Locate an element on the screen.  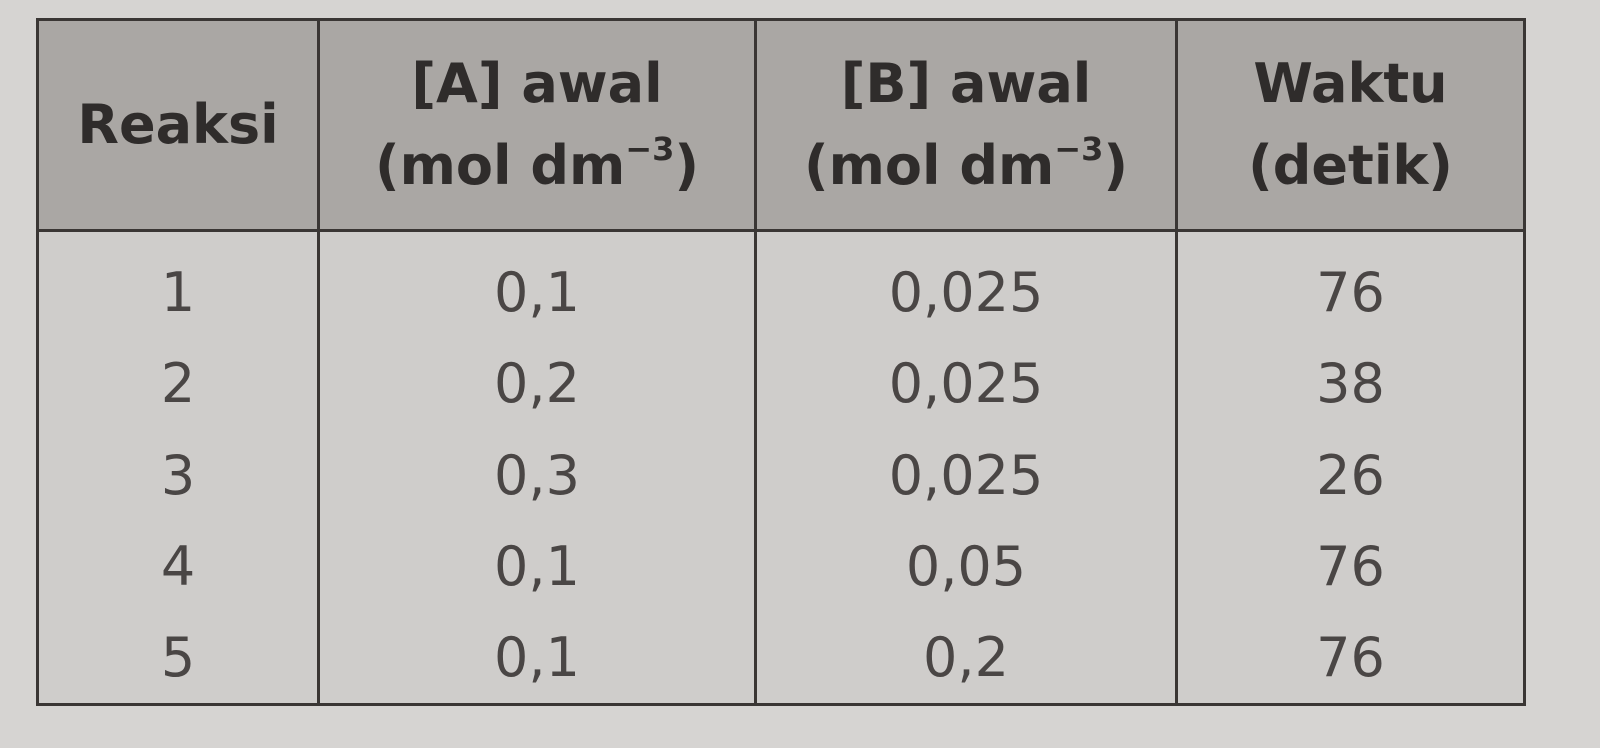
header-label: Reaksi is located at coordinates (178, 124).